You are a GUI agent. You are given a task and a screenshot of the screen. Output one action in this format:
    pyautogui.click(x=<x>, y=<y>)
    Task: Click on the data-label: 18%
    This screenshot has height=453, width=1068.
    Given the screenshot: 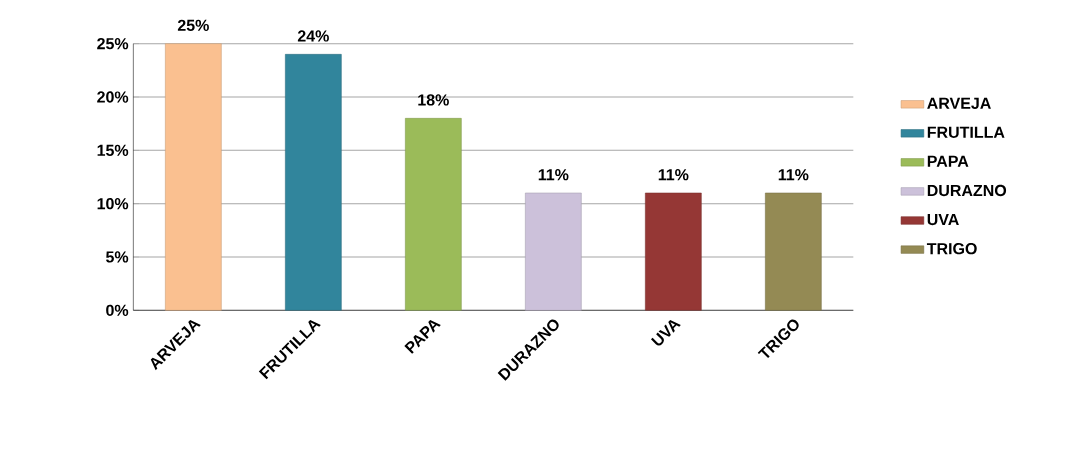 What is the action you would take?
    pyautogui.click(x=433, y=100)
    